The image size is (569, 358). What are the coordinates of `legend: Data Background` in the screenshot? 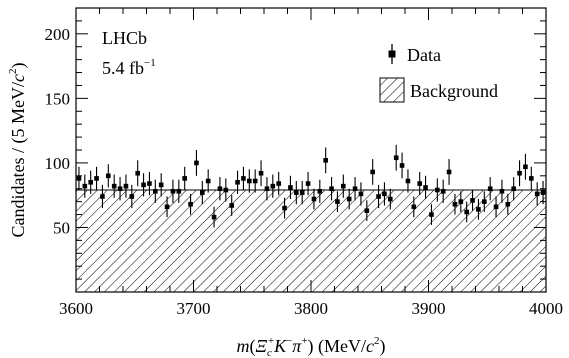 It's located at (438, 73).